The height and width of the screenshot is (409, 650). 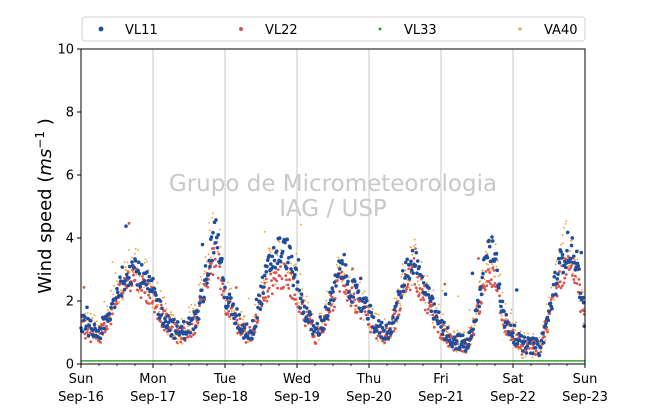 I want to click on y-tick-label: 2, so click(x=70, y=302).